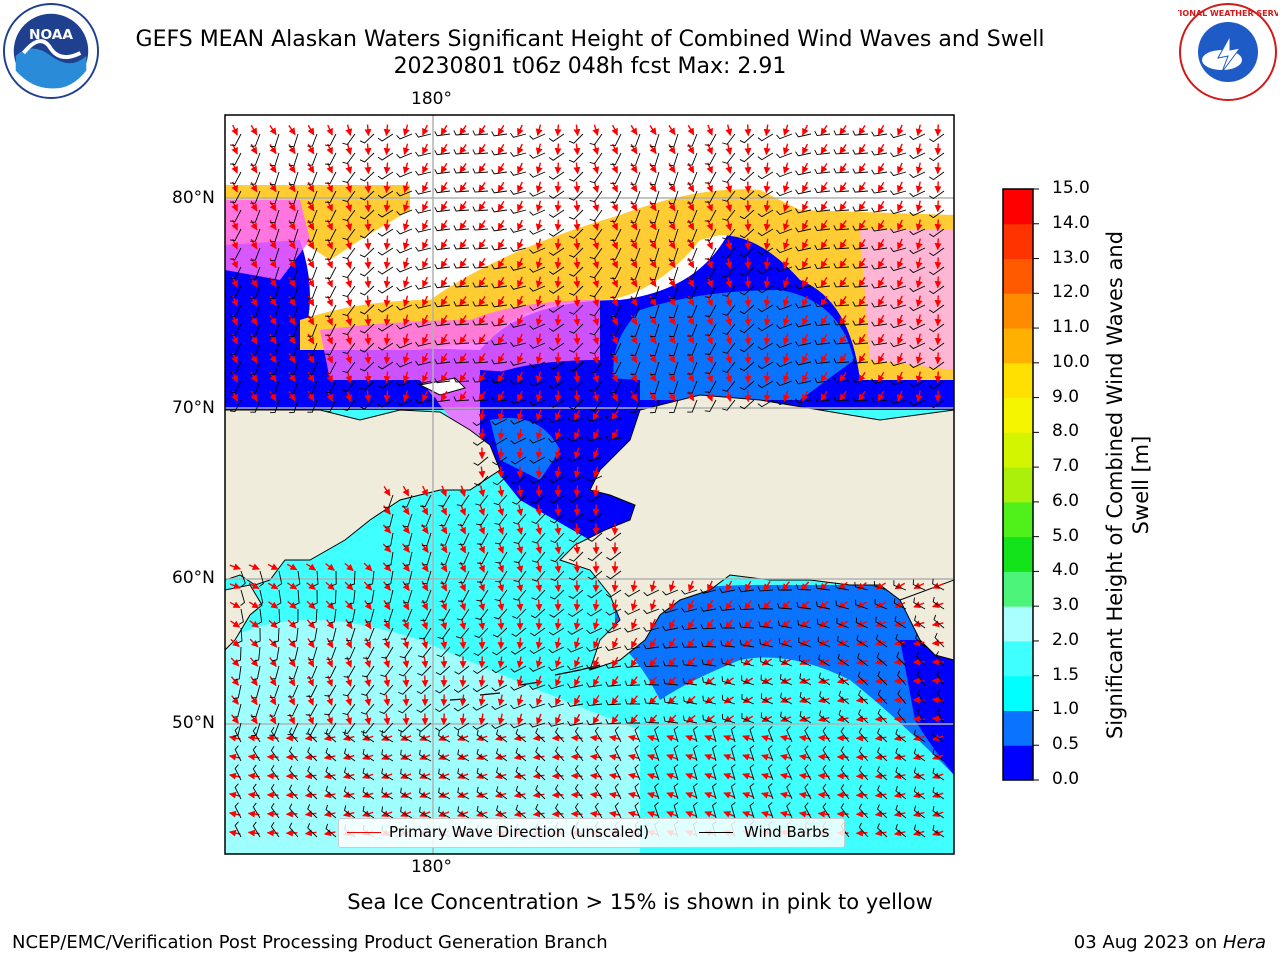  Describe the element at coordinates (1170, 942) in the screenshot. I see `footer-date: 03 Aug 2023 on Hera` at that location.